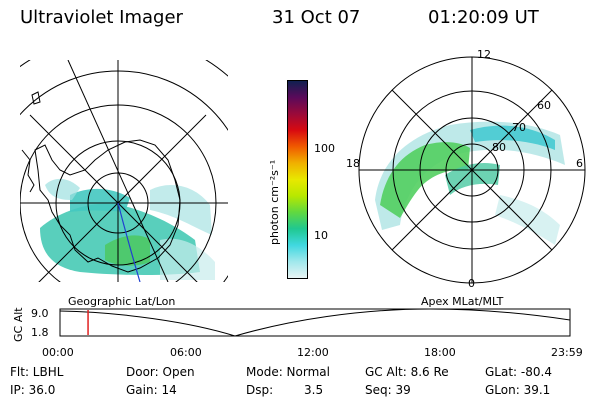 Image resolution: width=600 pixels, height=400 pixels. I want to click on colorbar-tick-10: 10, so click(321, 235).